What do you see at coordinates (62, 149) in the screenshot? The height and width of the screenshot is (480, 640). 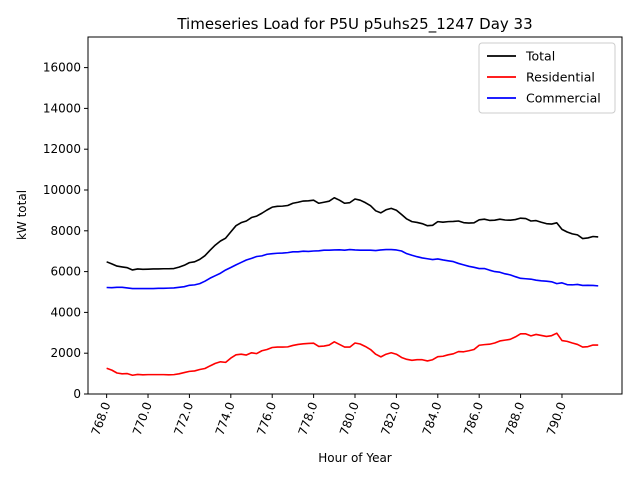 I see `y-tick-label: 12000` at bounding box center [62, 149].